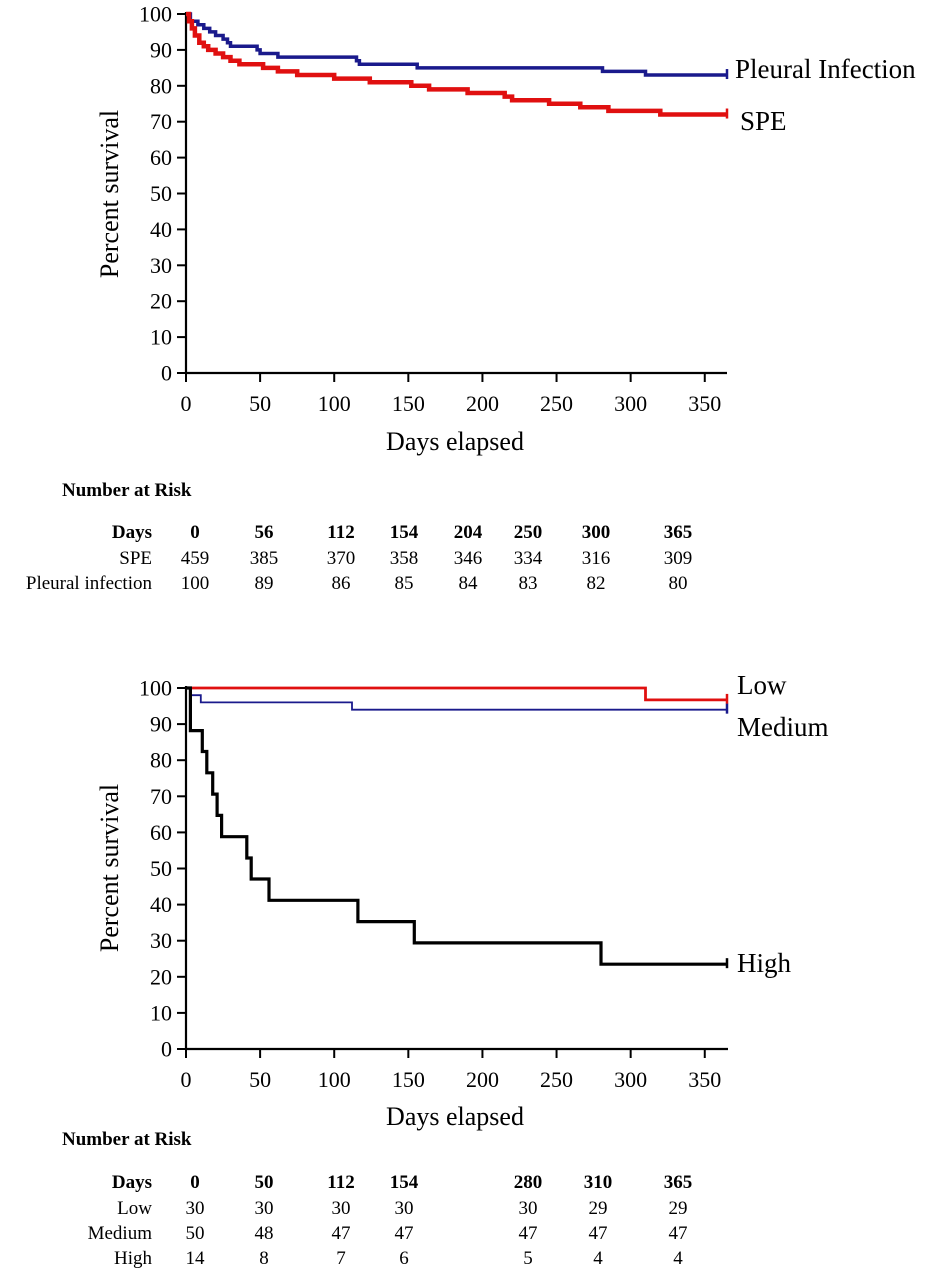  I want to click on legend-label-medium: Medium, so click(783, 727).